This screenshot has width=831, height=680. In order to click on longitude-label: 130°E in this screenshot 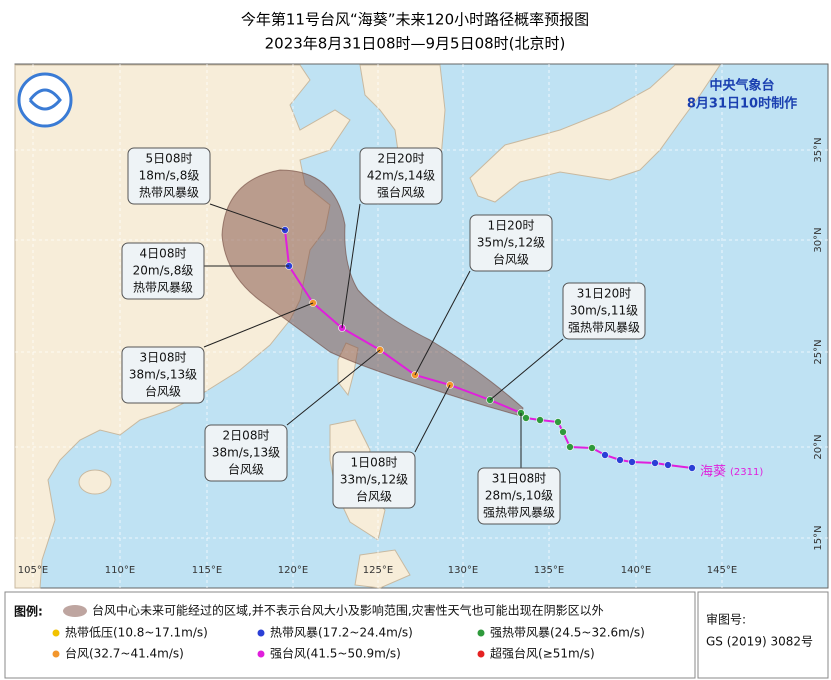, I will do `click(463, 570)`.